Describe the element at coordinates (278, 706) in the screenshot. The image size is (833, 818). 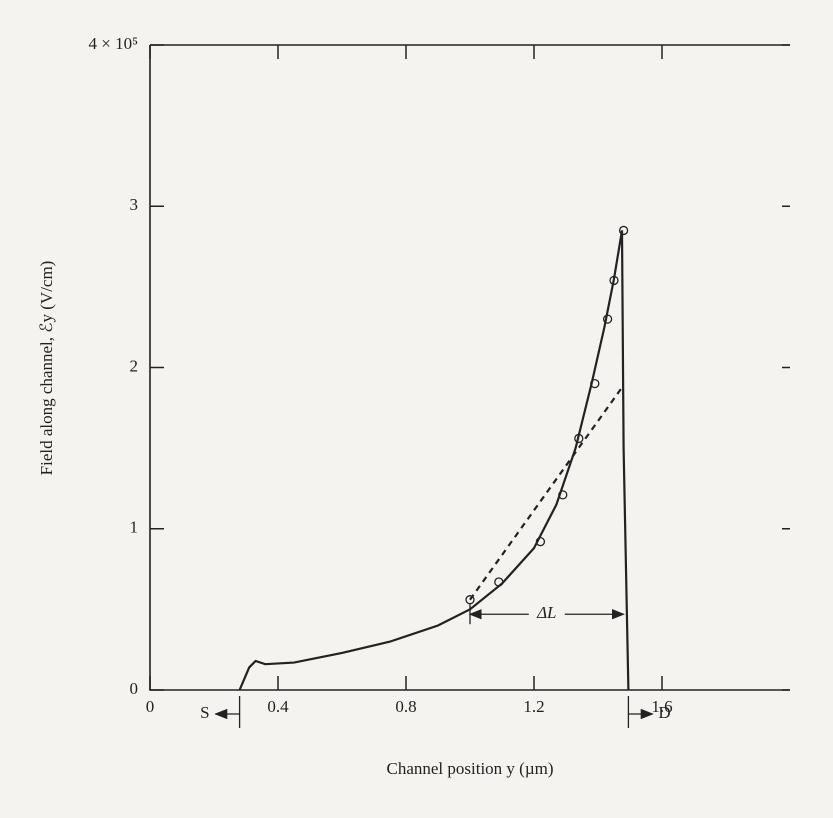
I see `x-tick-label: 0.4` at that location.